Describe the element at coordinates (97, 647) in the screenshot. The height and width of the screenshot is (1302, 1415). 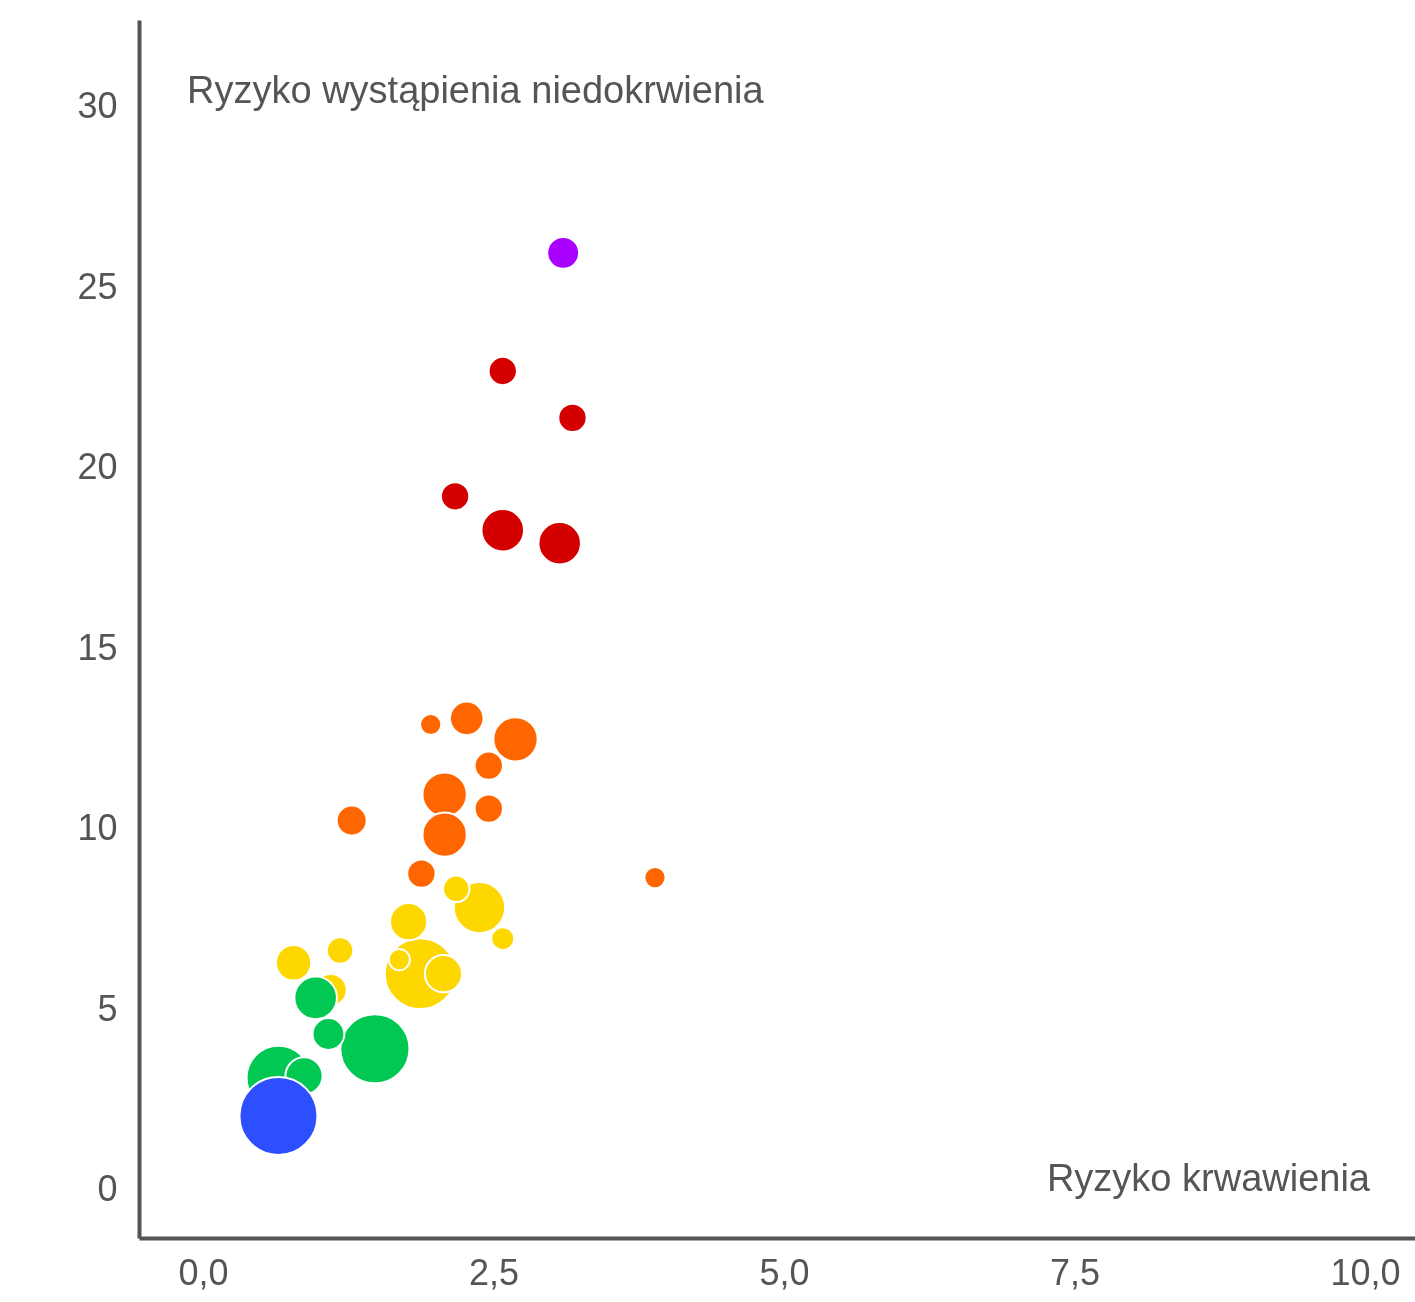
I see `y-tick-label: 15` at that location.